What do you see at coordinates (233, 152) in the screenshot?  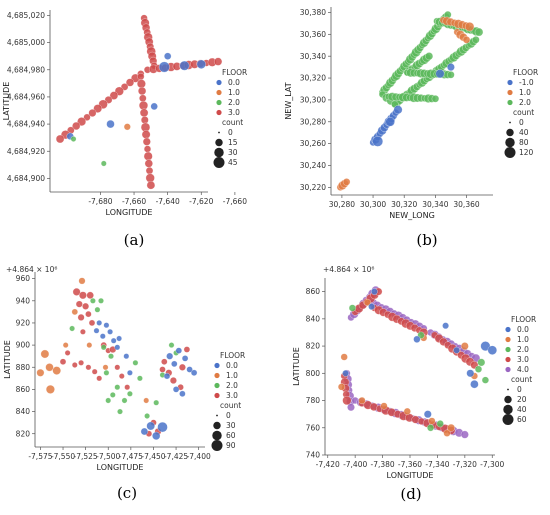 I see `legend-size-label: 30` at bounding box center [233, 152].